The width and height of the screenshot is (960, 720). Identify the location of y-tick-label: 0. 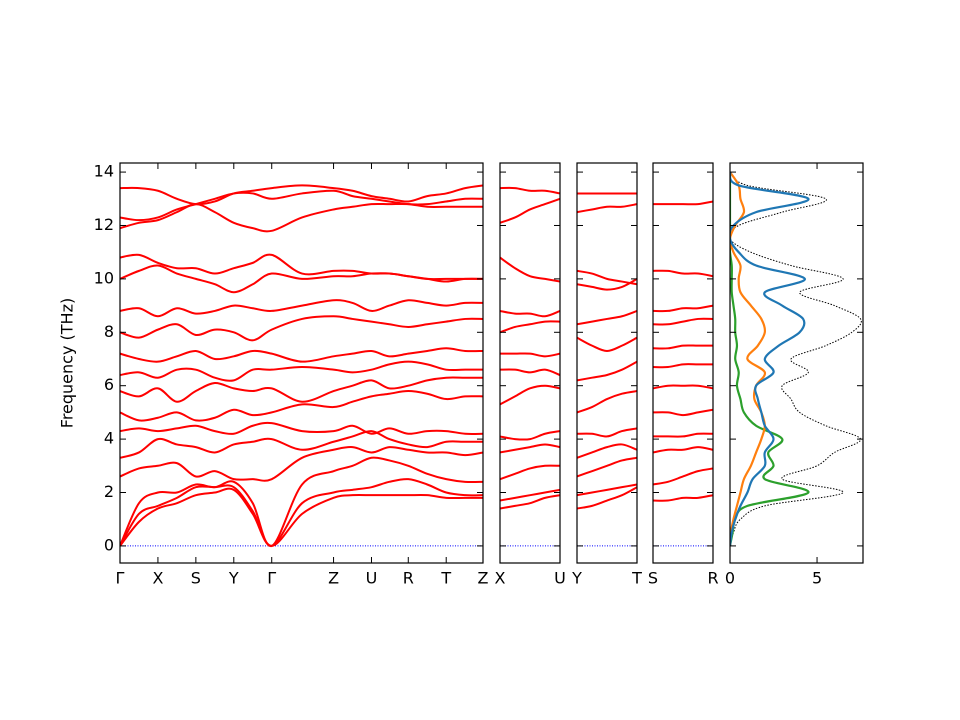
(109, 544).